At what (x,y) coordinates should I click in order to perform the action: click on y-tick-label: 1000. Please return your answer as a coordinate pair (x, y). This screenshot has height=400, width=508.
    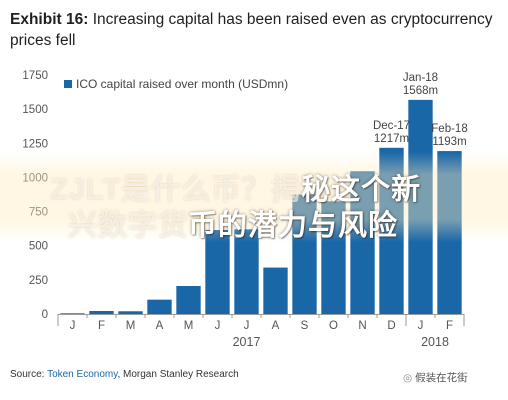
    Looking at the image, I should click on (35, 178).